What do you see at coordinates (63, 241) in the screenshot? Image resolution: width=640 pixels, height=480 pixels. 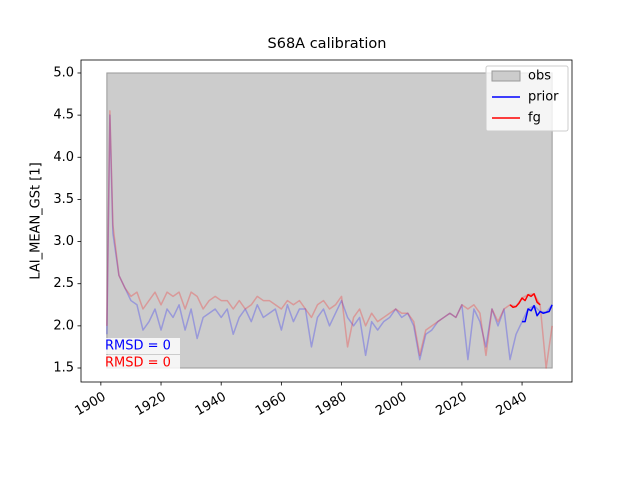 I see `y-tick-label: 3.0` at bounding box center [63, 241].